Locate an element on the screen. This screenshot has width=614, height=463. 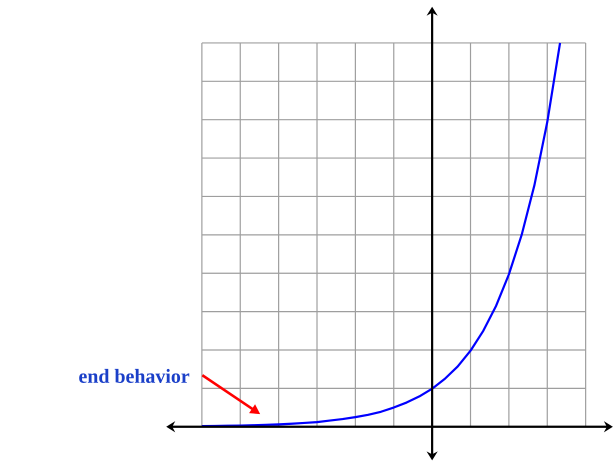
text: end behavior is located at coordinates (134, 376).